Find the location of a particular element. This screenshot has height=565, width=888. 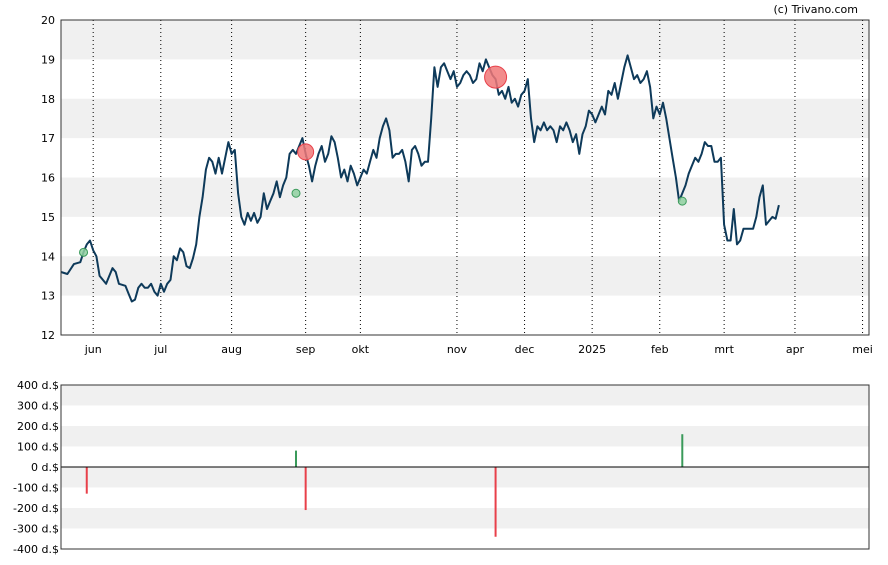

y-tick-label: 14 is located at coordinates (48, 256).